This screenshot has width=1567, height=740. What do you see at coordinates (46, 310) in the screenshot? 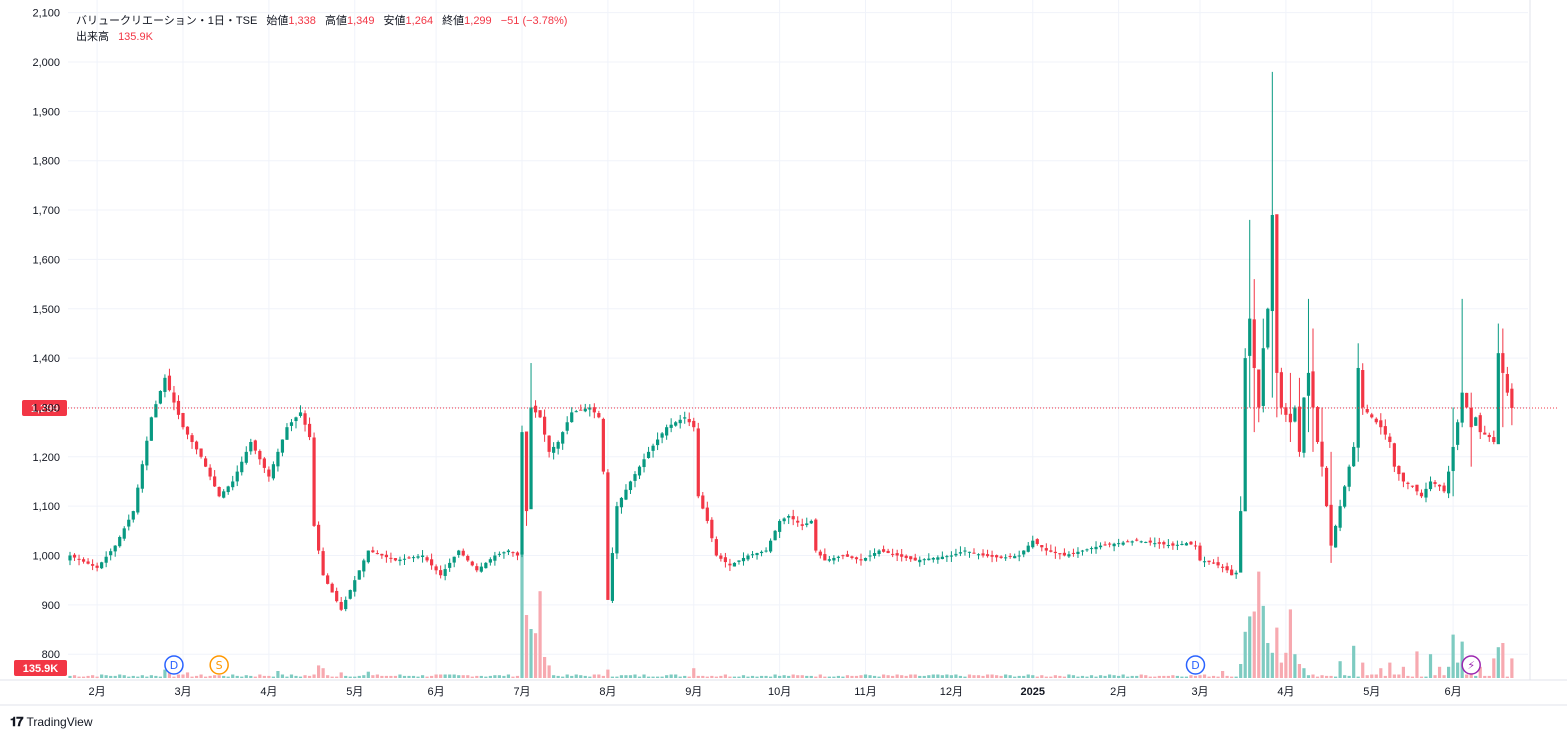
I see `y-tick-label: 1,500` at bounding box center [46, 310].